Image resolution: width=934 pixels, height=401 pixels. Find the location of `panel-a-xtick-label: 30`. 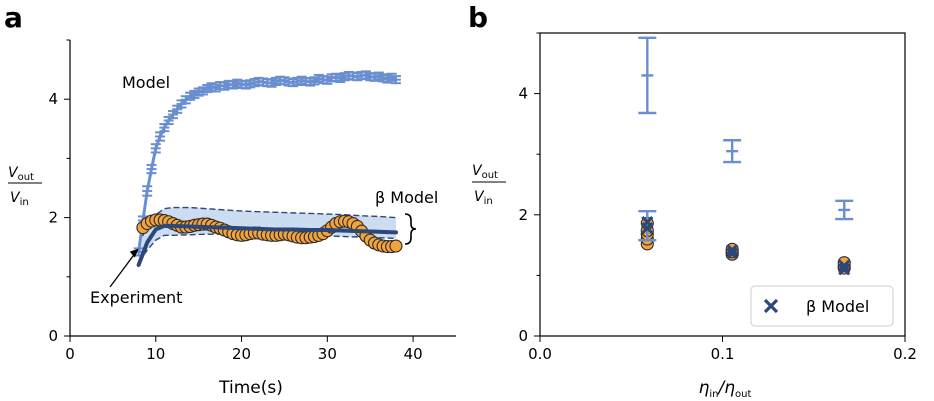

panel-a-xtick-label: 30 is located at coordinates (327, 354).